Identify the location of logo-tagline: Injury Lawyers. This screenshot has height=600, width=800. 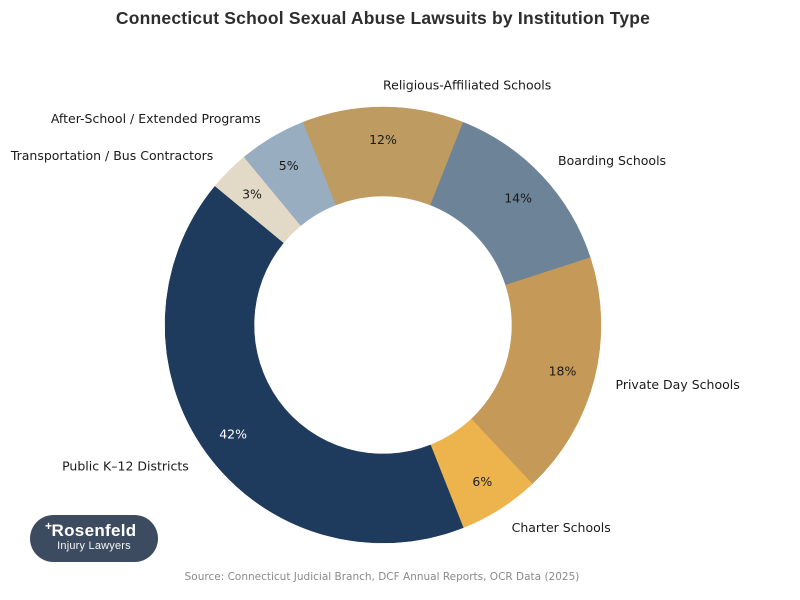
(94, 546).